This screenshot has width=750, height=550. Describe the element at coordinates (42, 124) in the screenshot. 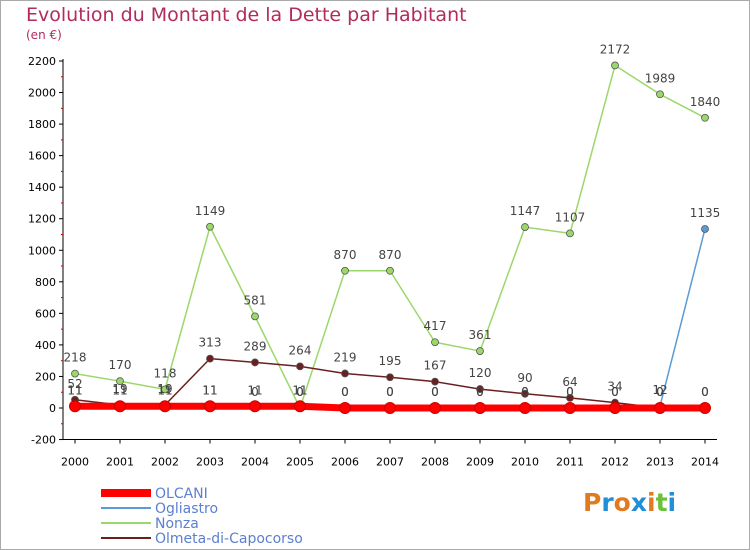

I see `y-tick-label: 1800` at that location.